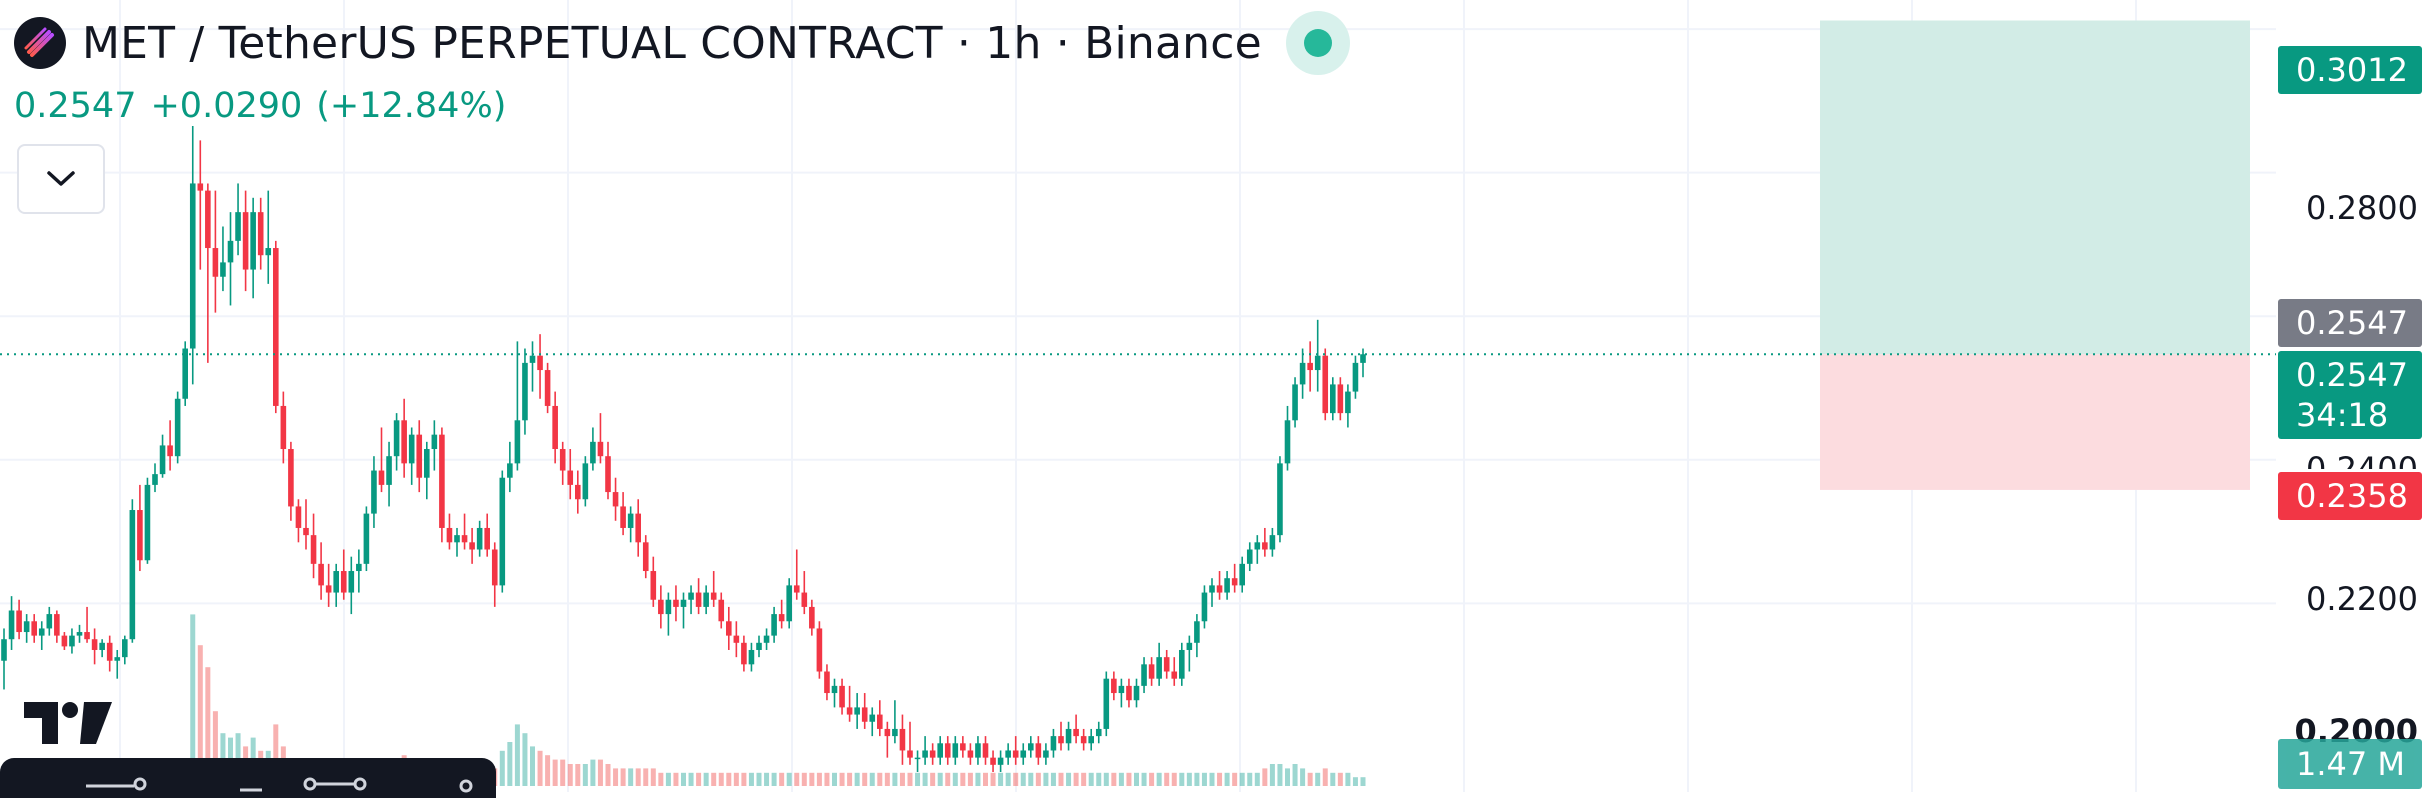  What do you see at coordinates (2035, 187) in the screenshot?
I see `long-position-target-zone` at bounding box center [2035, 187].